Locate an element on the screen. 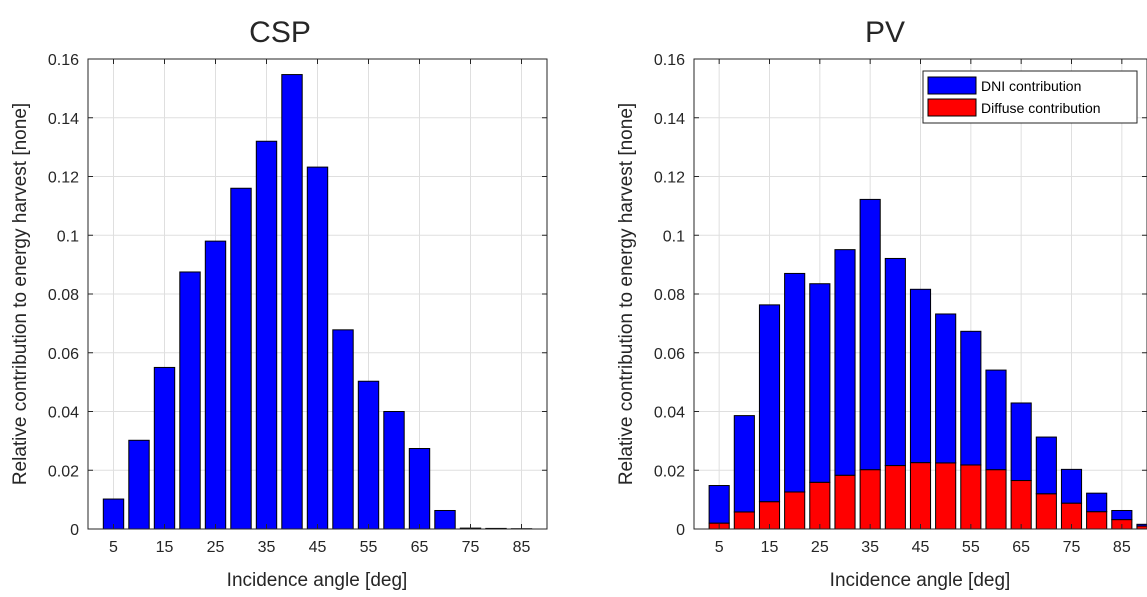  chart-title: PV is located at coordinates (885, 32).